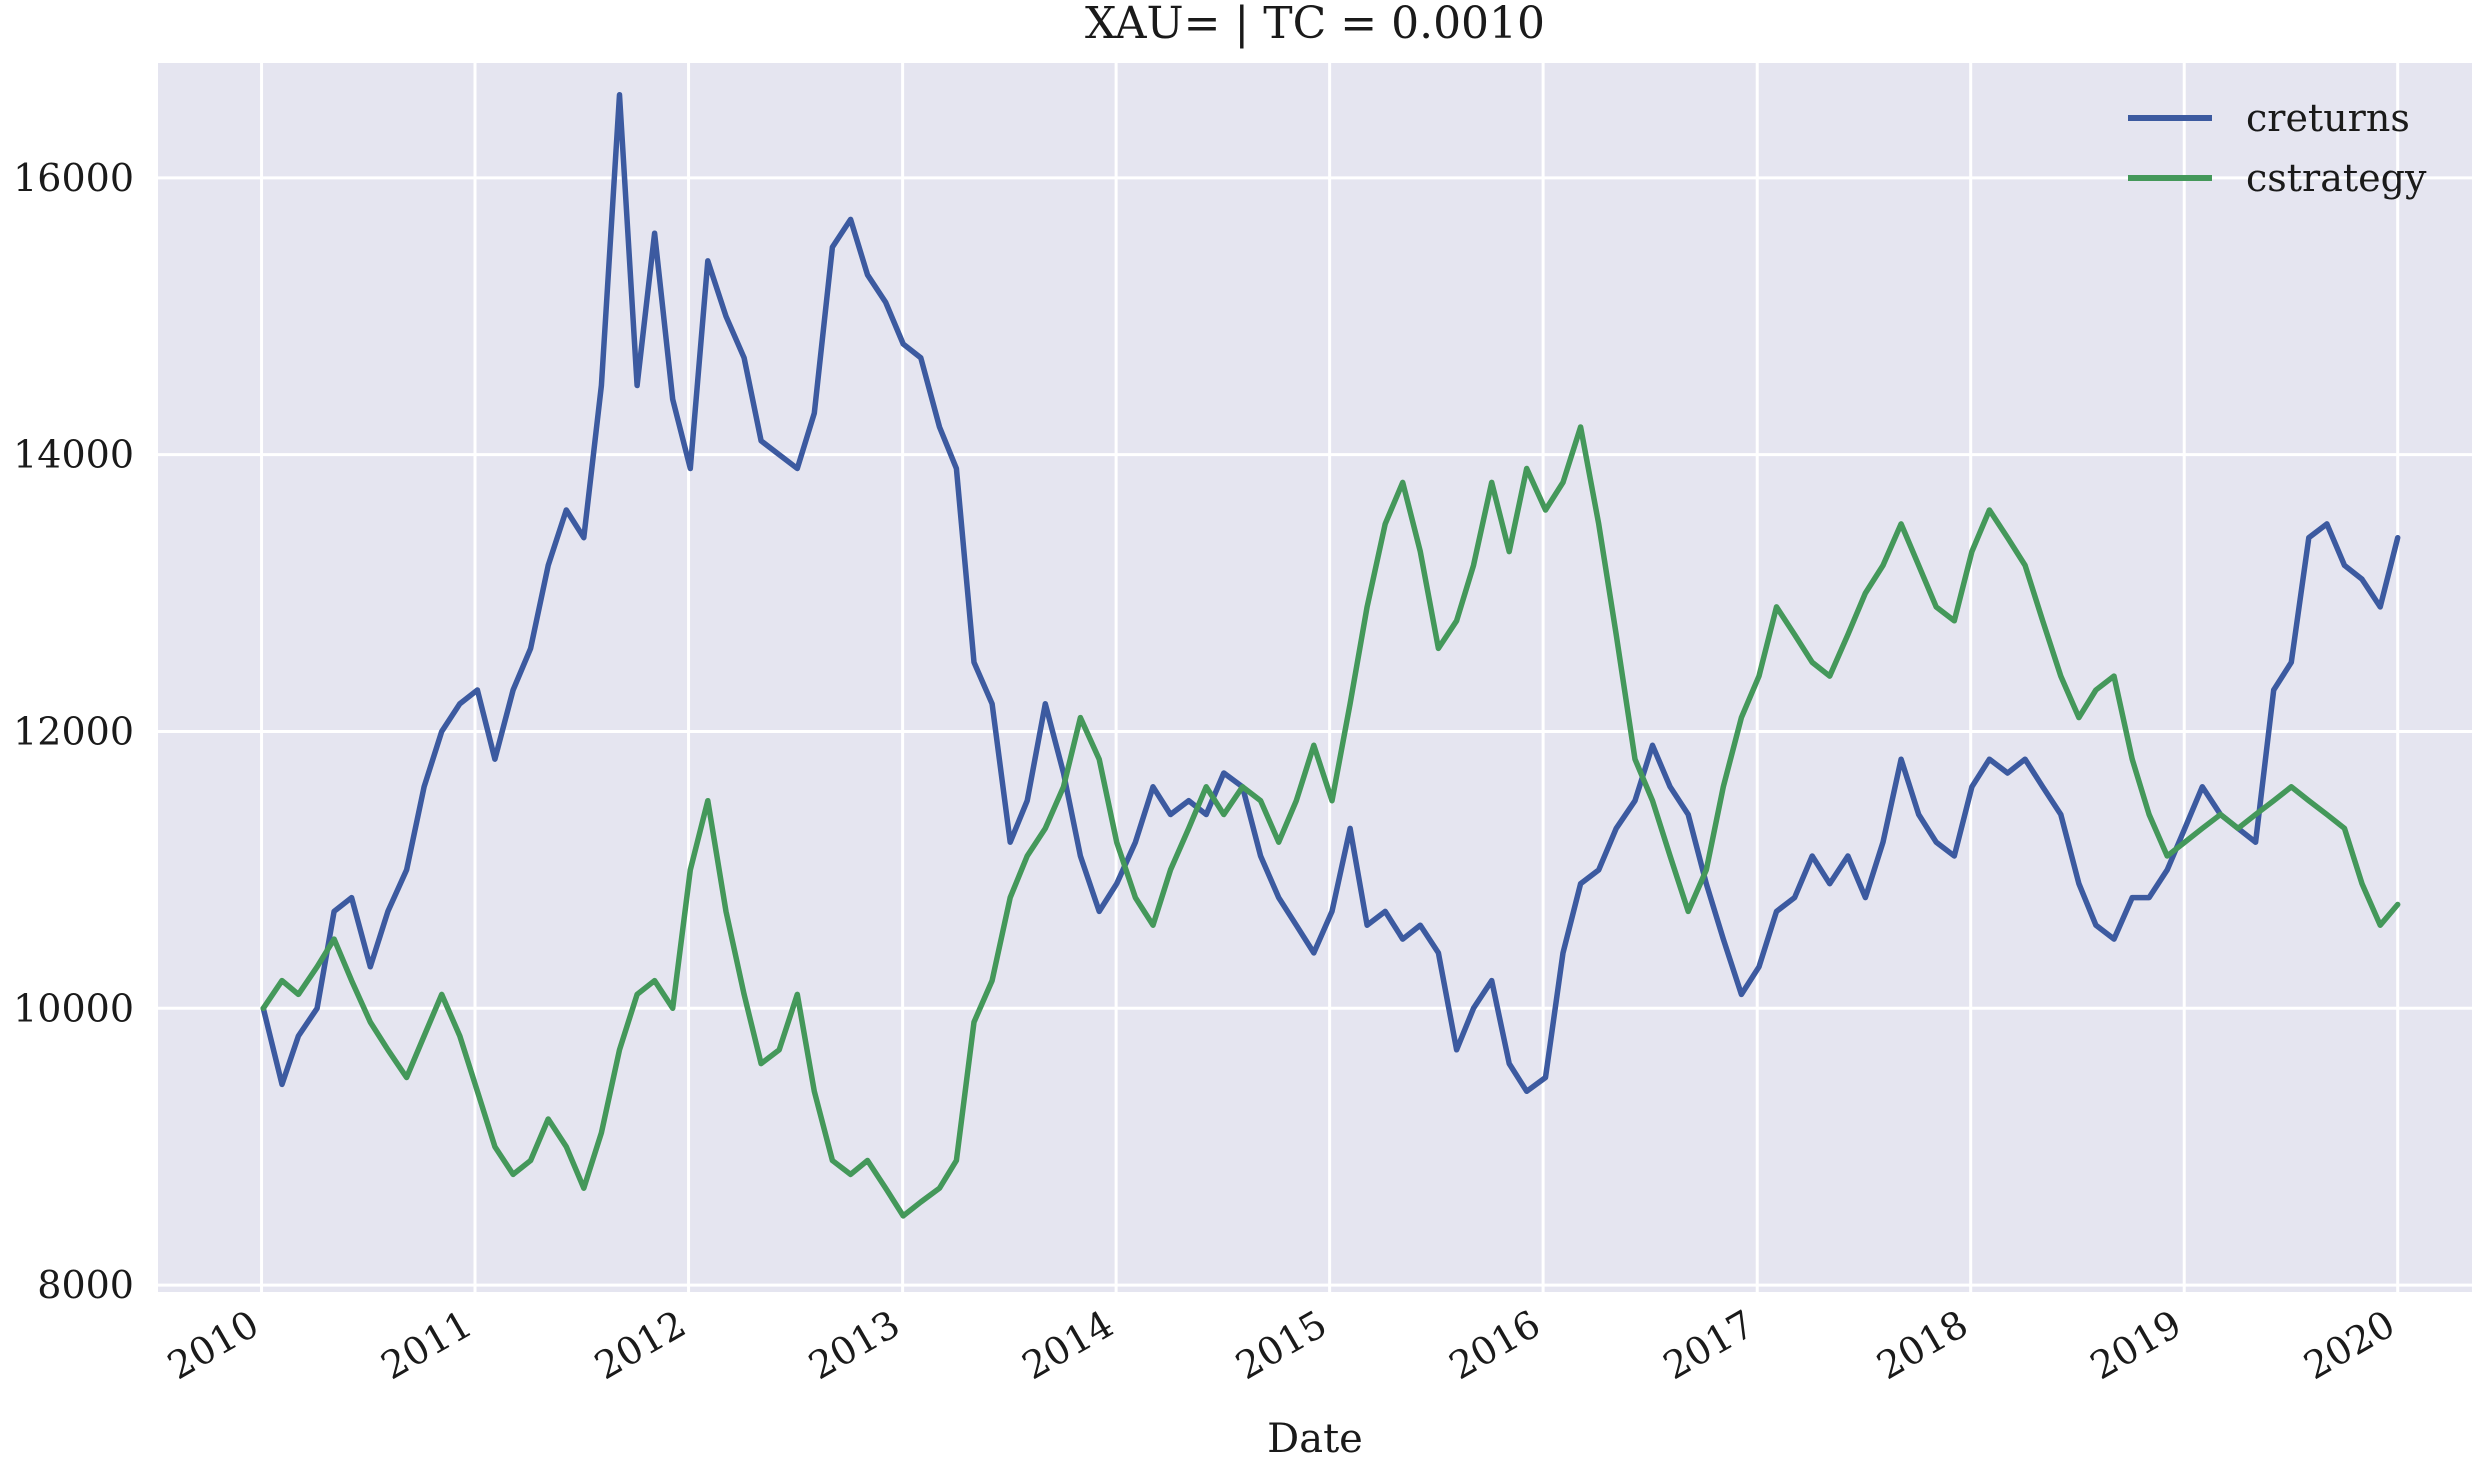 The height and width of the screenshot is (1458, 2482). I want to click on y-tick-label: 14000, so click(73, 455).